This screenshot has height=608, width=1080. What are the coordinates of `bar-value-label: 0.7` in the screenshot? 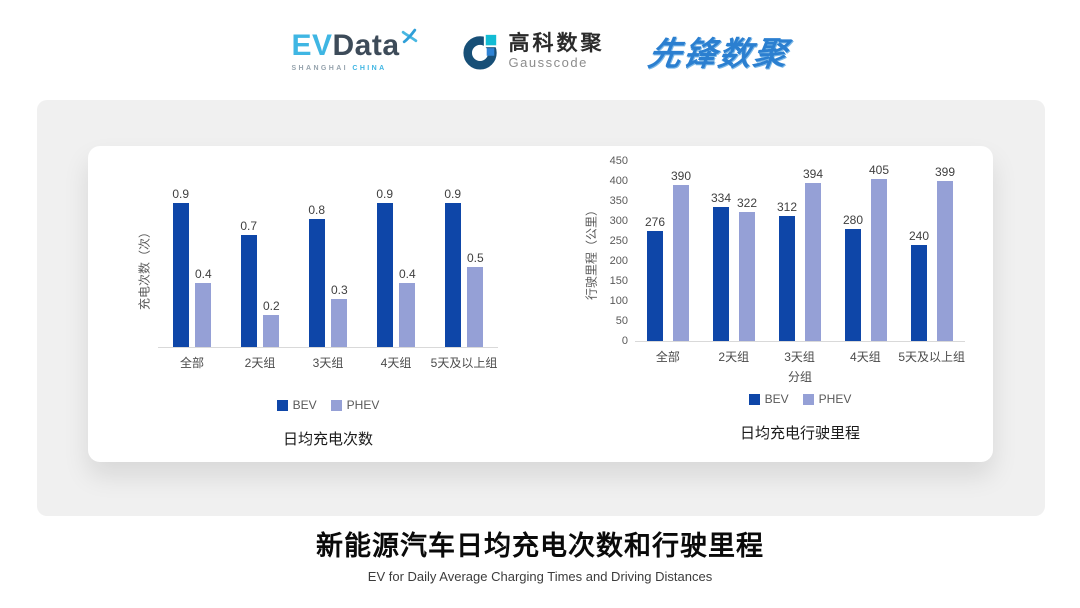 It's located at (248, 226).